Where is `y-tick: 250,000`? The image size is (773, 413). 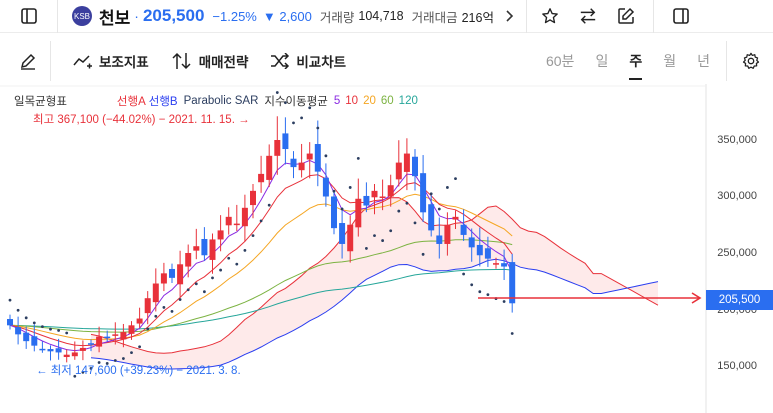
y-tick: 250,000 is located at coordinates (737, 253).